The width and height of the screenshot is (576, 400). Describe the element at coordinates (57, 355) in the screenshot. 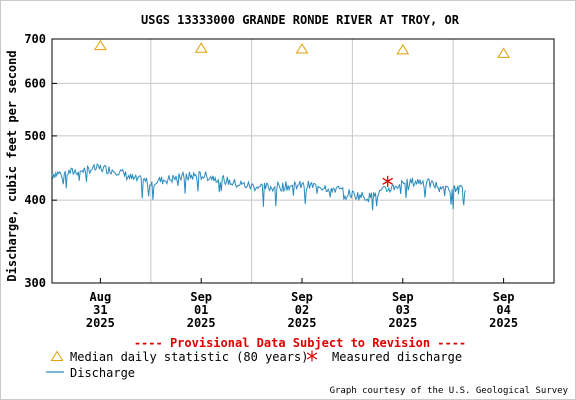

I see `triangle-icon` at that location.